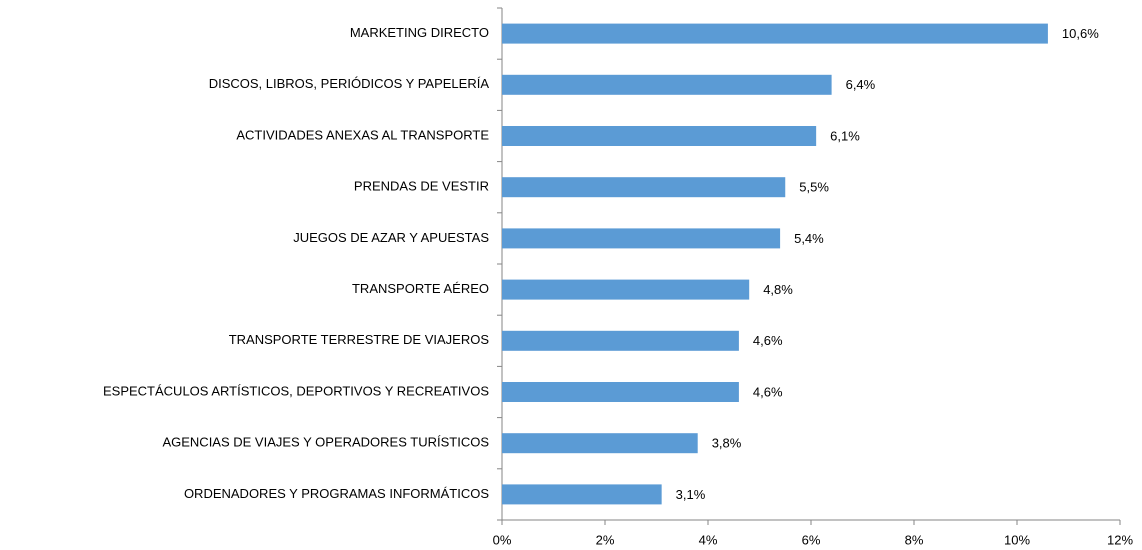 Image resolution: width=1142 pixels, height=550 pixels. I want to click on value-label: 5,4%, so click(809, 238).